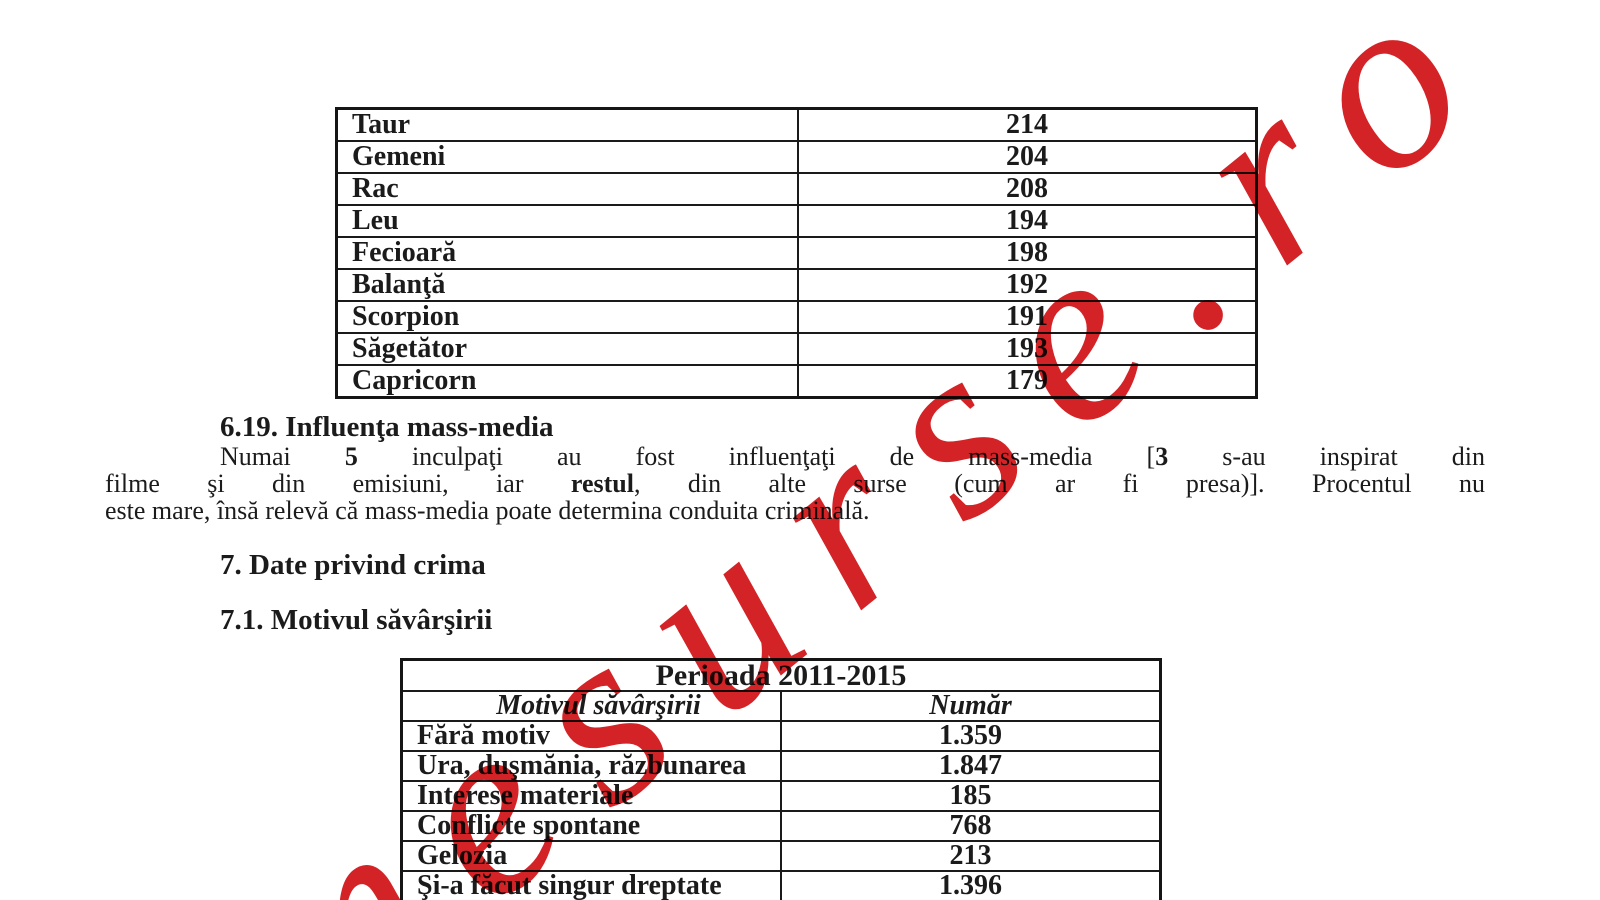 Image resolution: width=1600 pixels, height=900 pixels. I want to click on table-row: Scorpion 191, so click(796, 317).